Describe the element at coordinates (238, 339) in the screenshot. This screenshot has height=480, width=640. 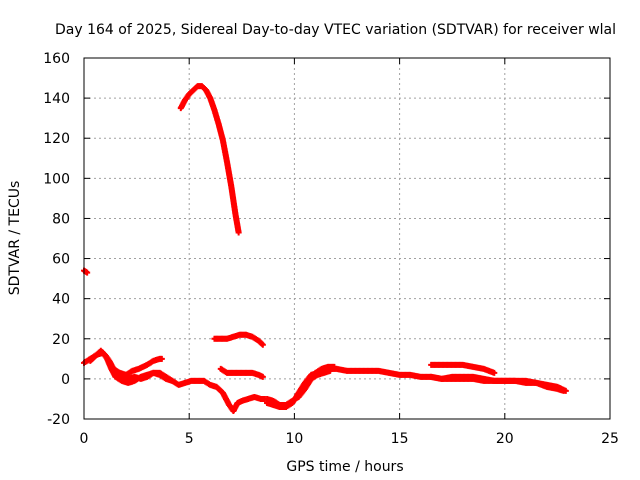
I see `series-s6` at that location.